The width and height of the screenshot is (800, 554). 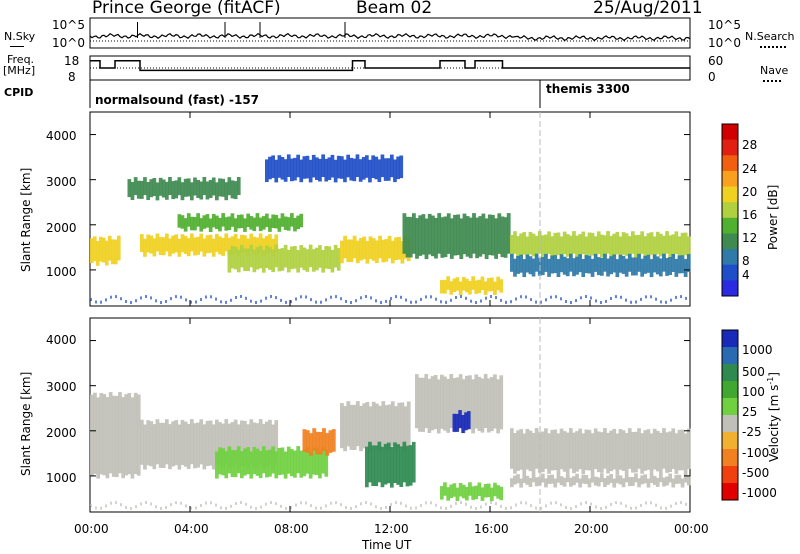 I want to click on power-colorbar-swatch, so click(x=730, y=241).